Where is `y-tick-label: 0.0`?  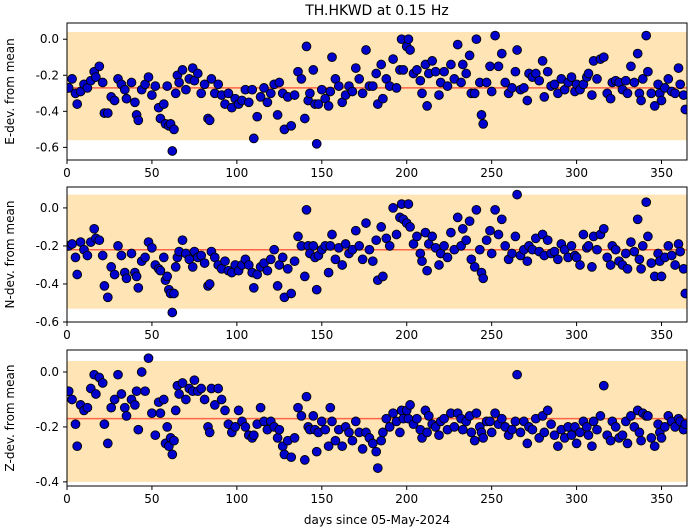 y-tick-label: 0.0 is located at coordinates (49, 208).